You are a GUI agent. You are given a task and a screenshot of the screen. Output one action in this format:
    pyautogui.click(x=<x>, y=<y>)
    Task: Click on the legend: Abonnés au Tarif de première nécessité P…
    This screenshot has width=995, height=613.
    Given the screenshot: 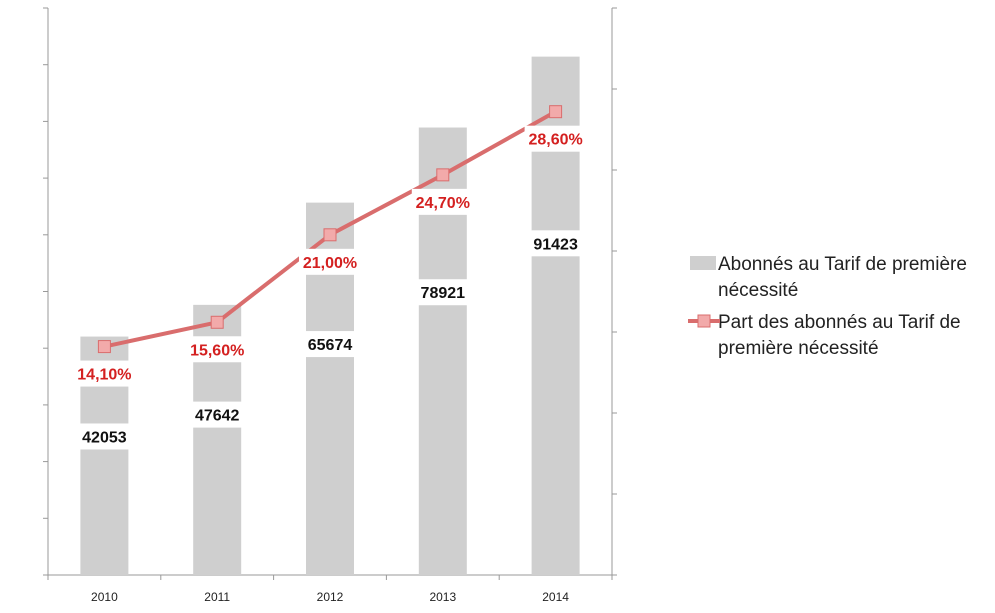 What is the action you would take?
    pyautogui.click(x=840, y=310)
    